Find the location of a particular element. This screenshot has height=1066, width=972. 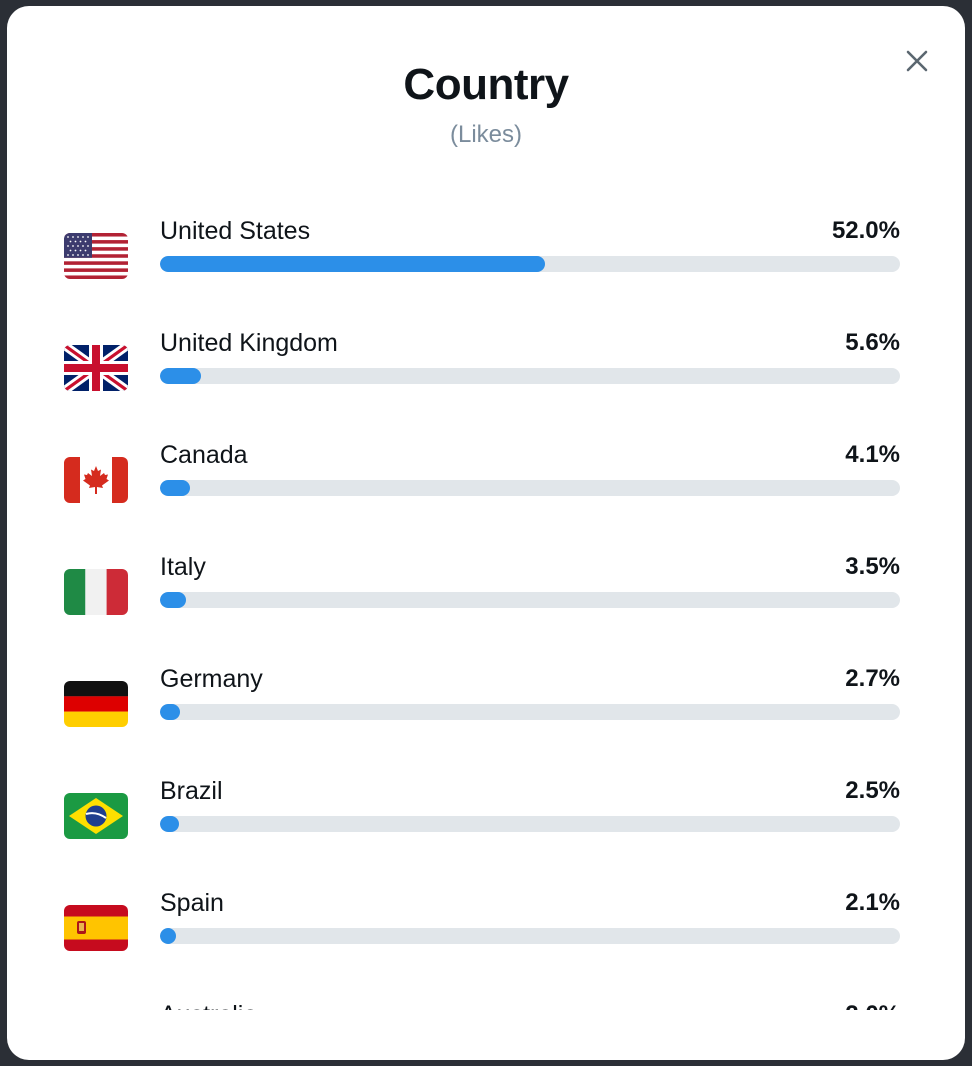

country-name: Germany is located at coordinates (211, 679).